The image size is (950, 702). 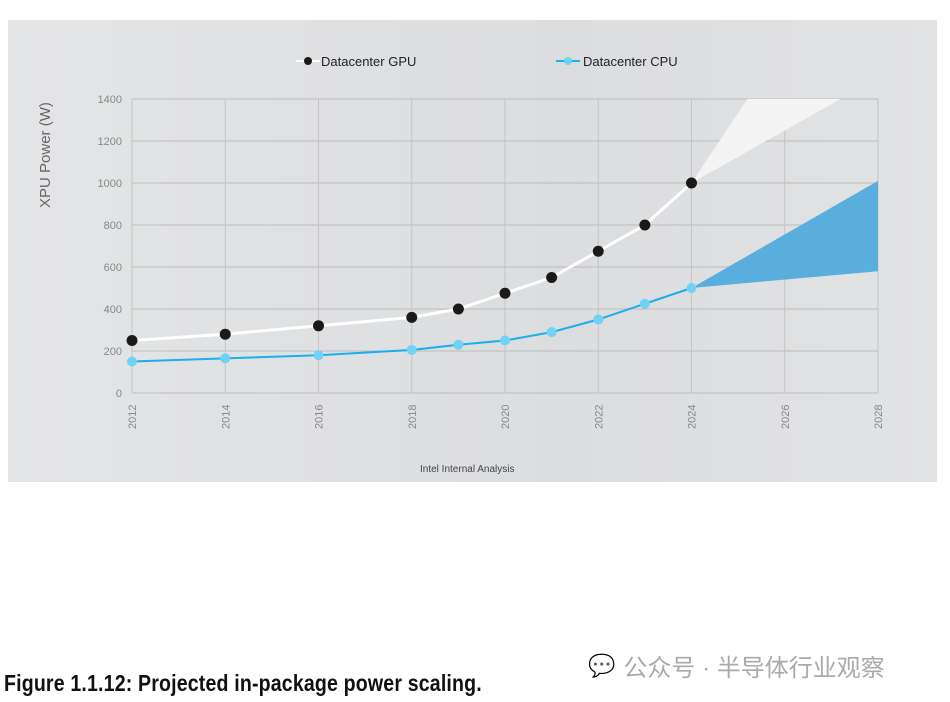 I want to click on legend-label: Datacenter CPU, so click(x=630, y=61).